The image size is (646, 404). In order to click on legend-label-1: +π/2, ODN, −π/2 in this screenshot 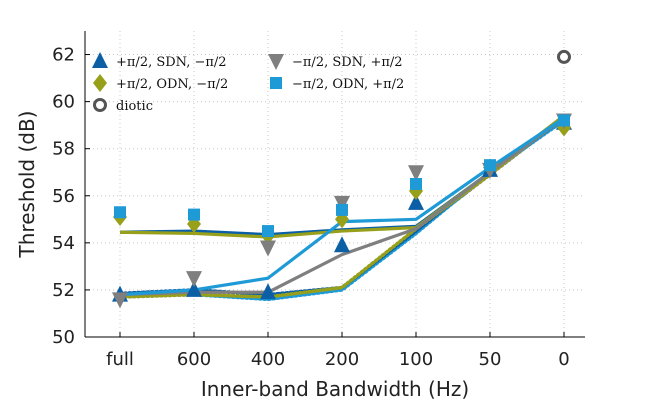, I will do `click(172, 84)`.